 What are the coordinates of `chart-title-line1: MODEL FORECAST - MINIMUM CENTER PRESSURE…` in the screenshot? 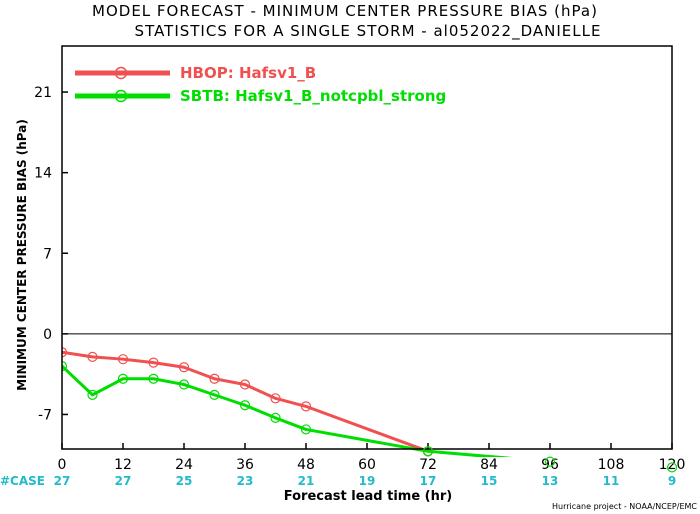 It's located at (345, 11).